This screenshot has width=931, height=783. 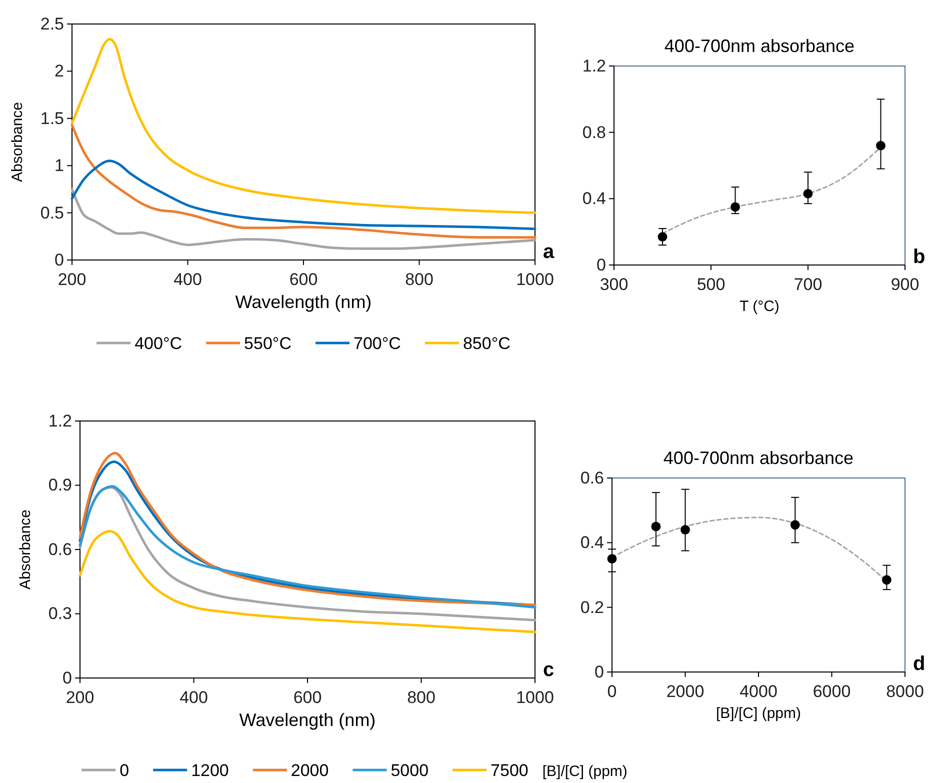 I want to click on text: b, so click(x=919, y=257).